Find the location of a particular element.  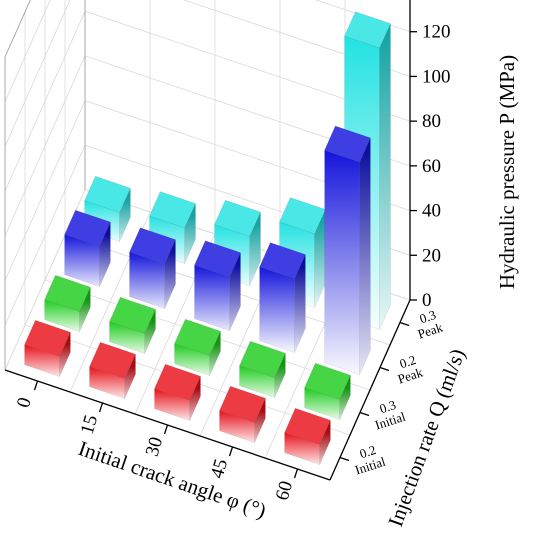

z-tick-label: 0 is located at coordinates (427, 300).